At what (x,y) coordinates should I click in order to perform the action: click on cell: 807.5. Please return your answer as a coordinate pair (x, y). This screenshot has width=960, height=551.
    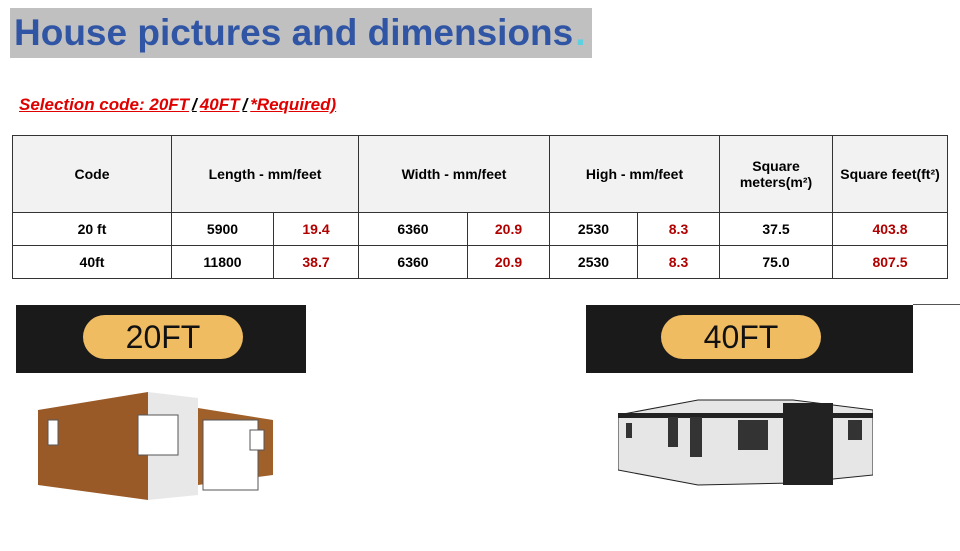
    Looking at the image, I should click on (890, 262).